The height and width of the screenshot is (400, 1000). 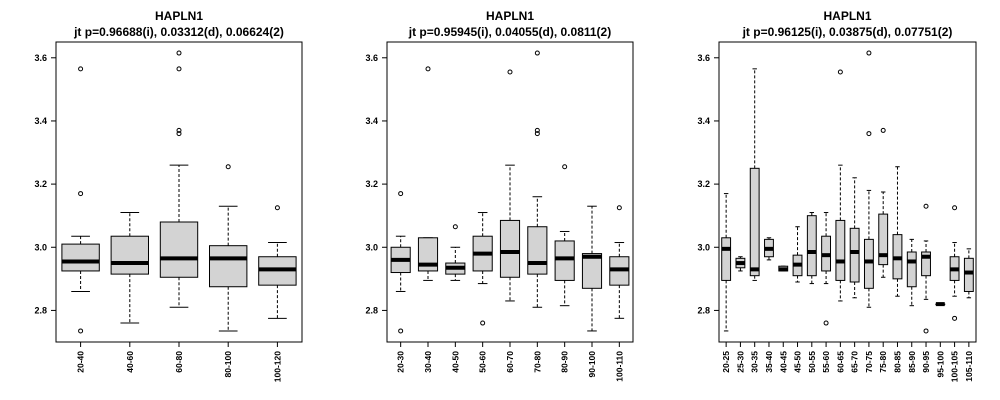 I want to click on y-tick-label: 3.2, so click(x=703, y=184).